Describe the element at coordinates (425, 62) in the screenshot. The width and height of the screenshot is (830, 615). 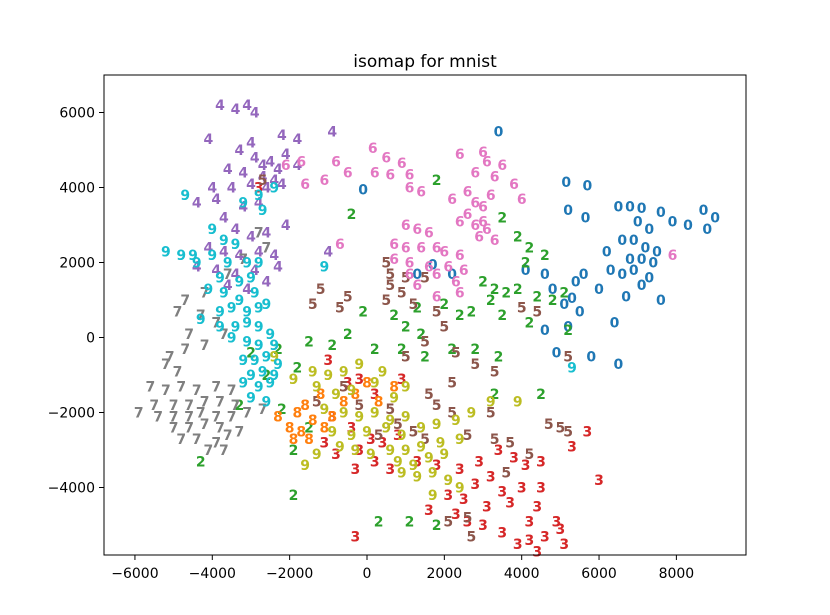
I see `chart-title: isomap for mnist` at that location.